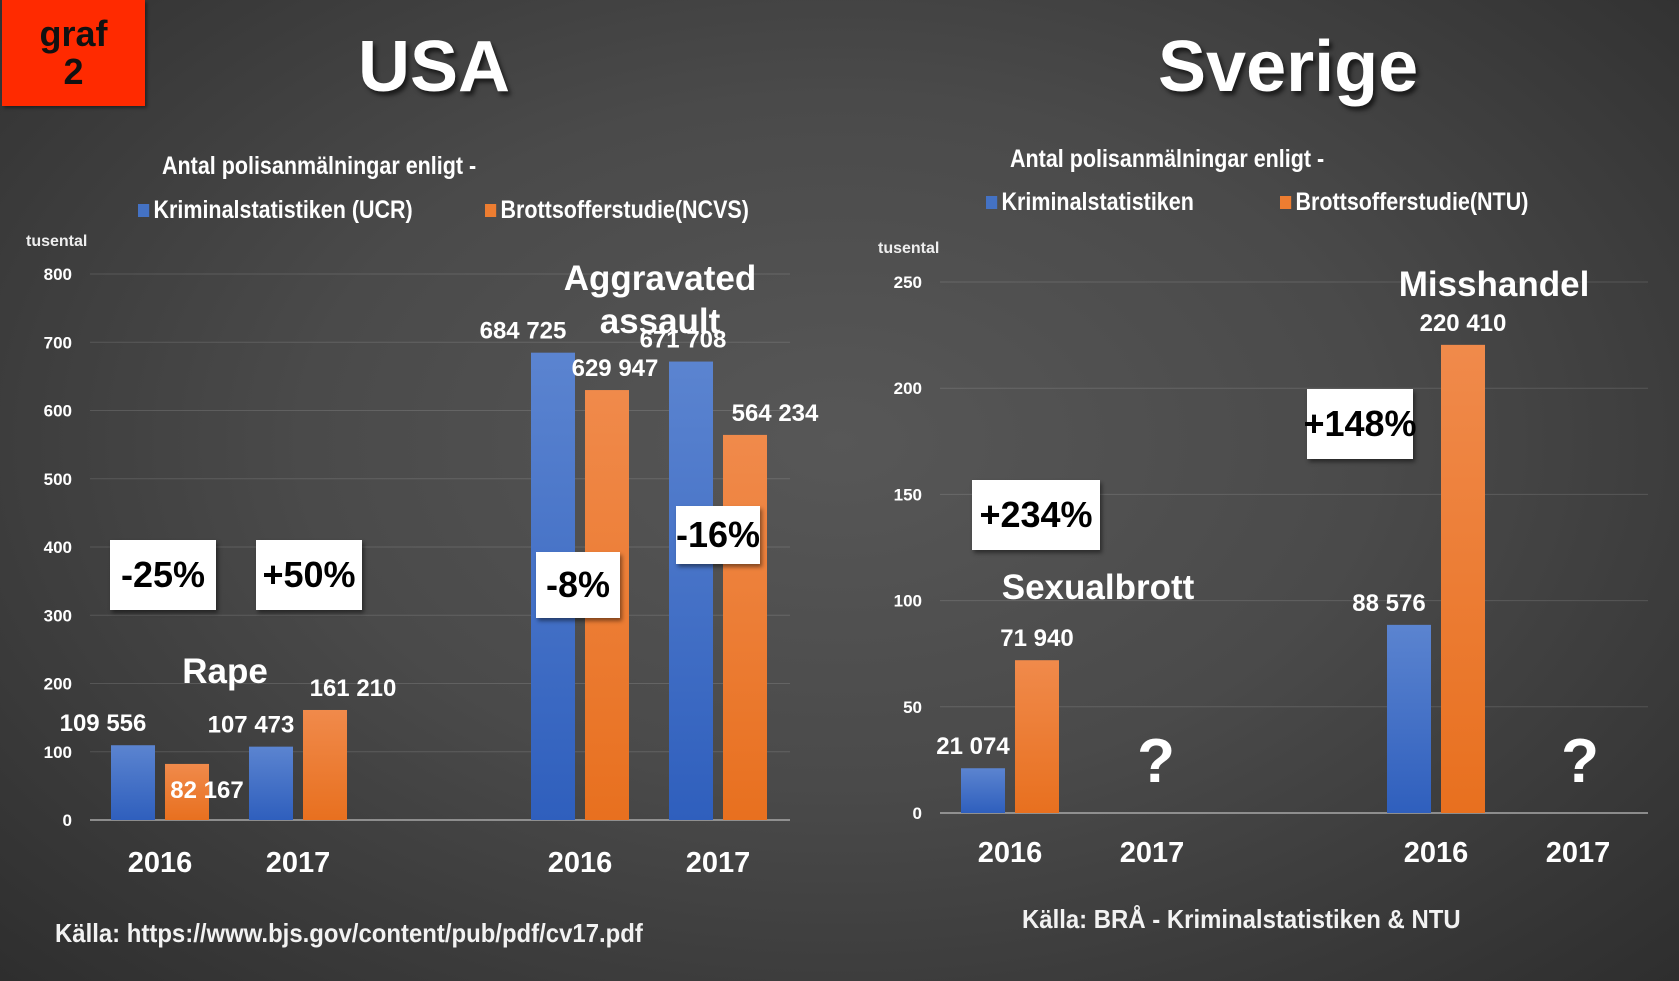  What do you see at coordinates (283, 210) in the screenshot?
I see `legend-label: Kriminalstatistiken (UCR)` at bounding box center [283, 210].